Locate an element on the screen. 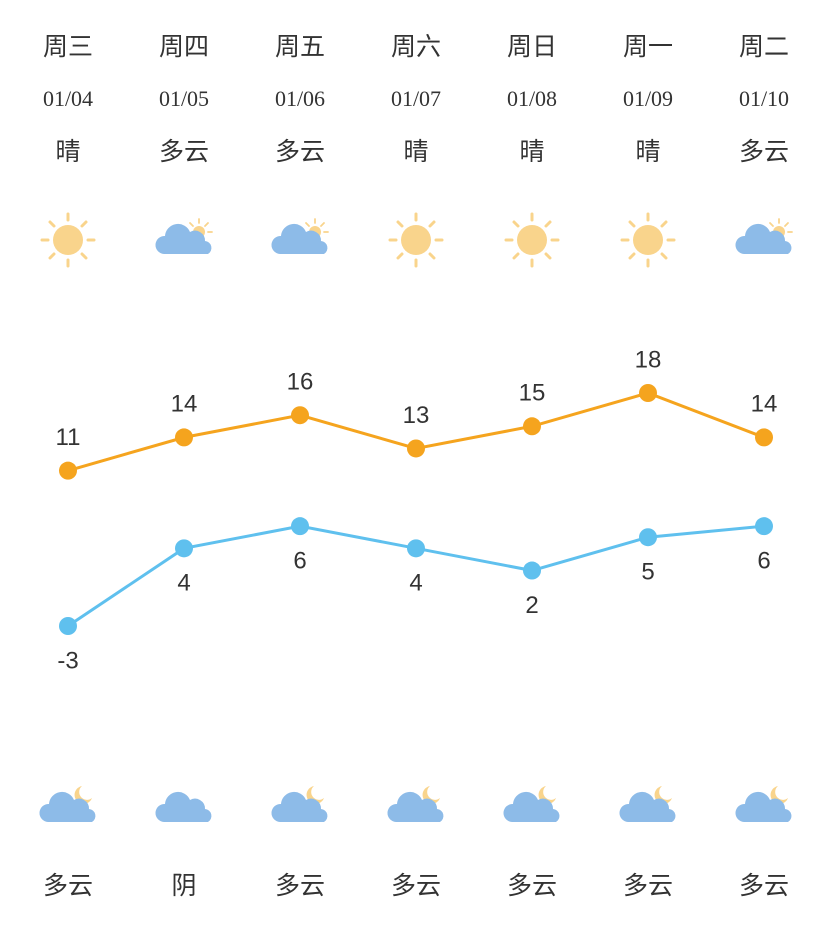 The width and height of the screenshot is (828, 946). temp-label: 13 is located at coordinates (416, 415).